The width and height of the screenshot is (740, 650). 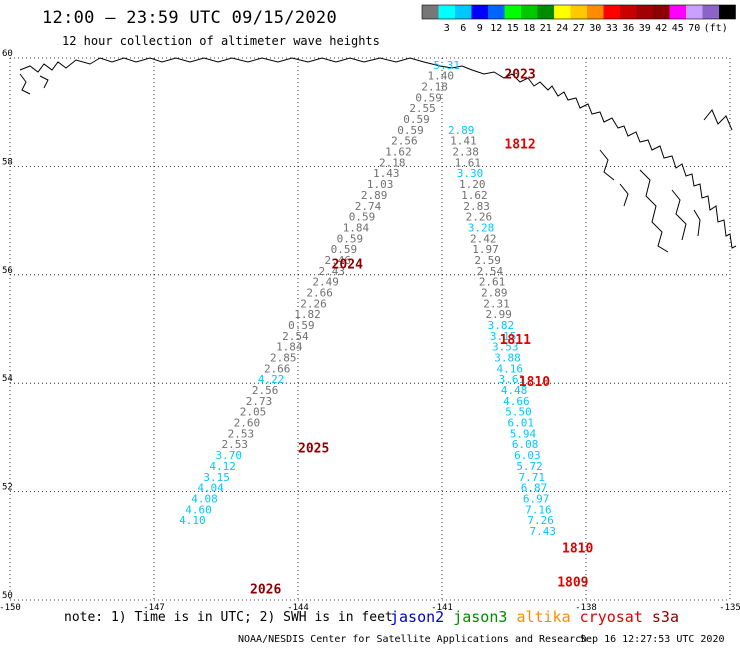 What do you see at coordinates (666, 181) in the screenshot?
I see `southeast-alaska-islands` at bounding box center [666, 181].